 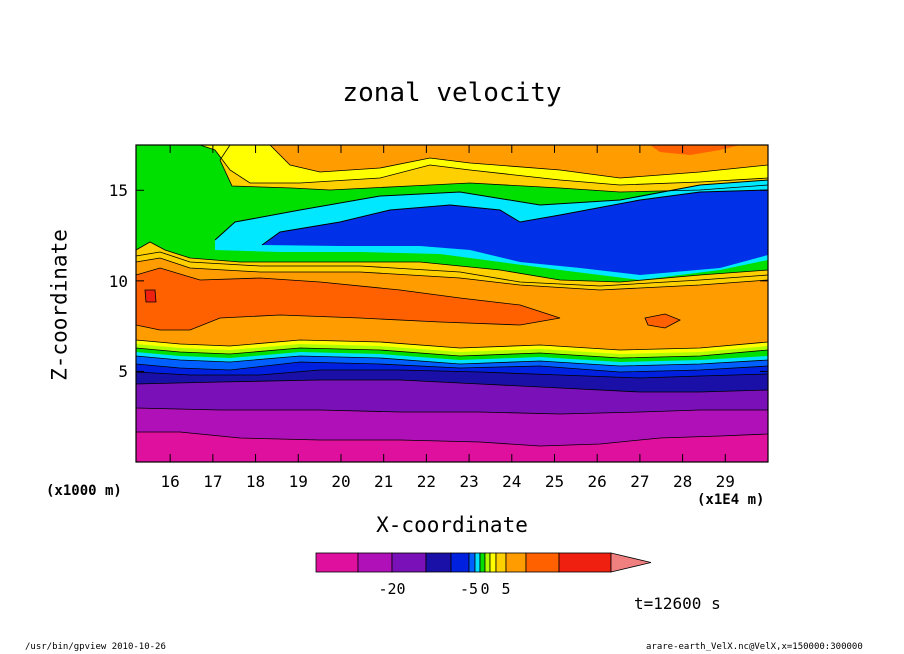 I want to click on x-tick-label: 16, so click(x=170, y=481).